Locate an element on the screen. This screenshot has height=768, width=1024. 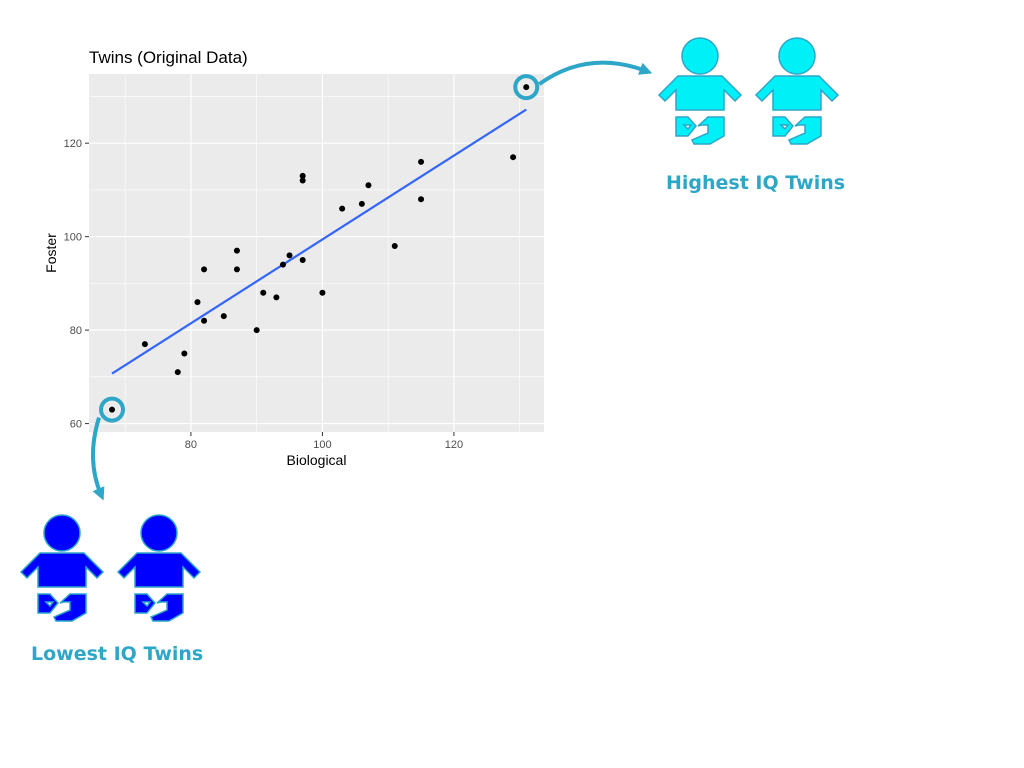
highest-point-ring is located at coordinates (526, 87).